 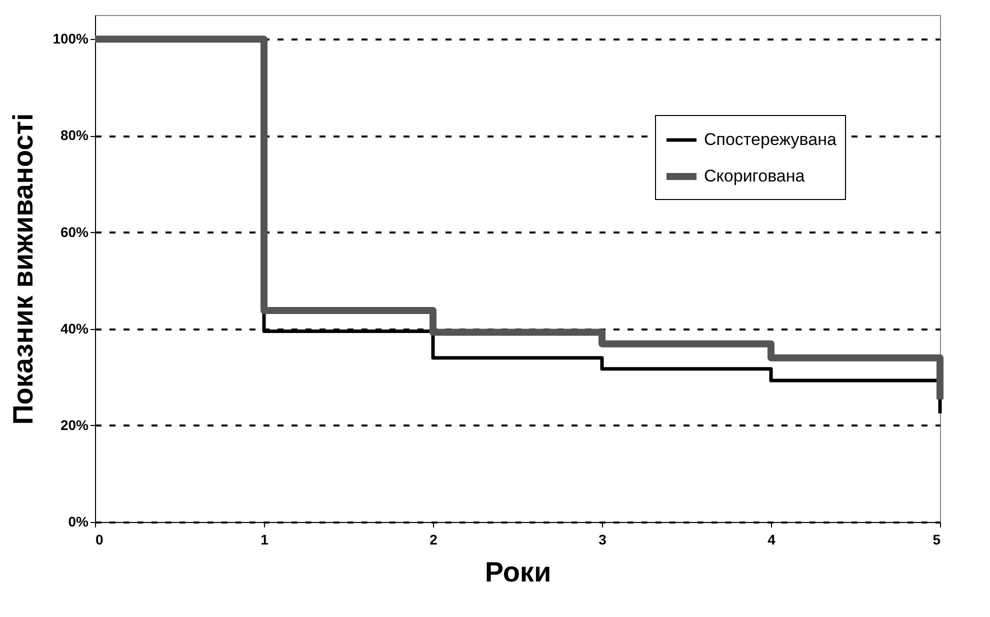 I want to click on x-tick-label: 2, so click(x=434, y=540).